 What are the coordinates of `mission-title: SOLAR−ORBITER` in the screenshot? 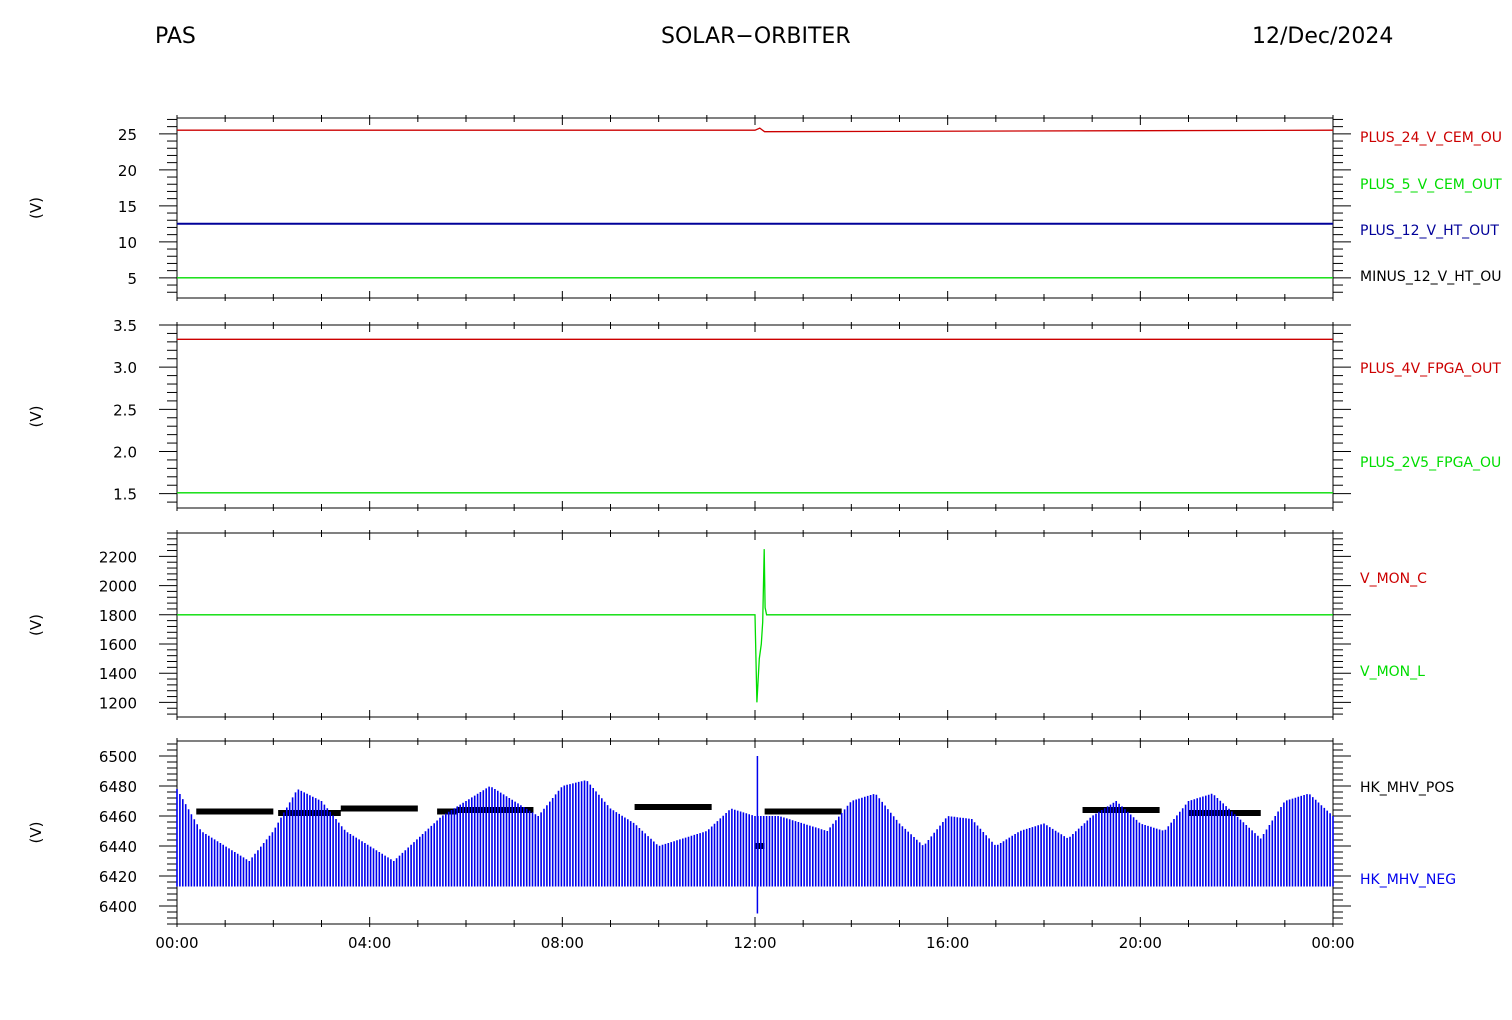 It's located at (756, 36).